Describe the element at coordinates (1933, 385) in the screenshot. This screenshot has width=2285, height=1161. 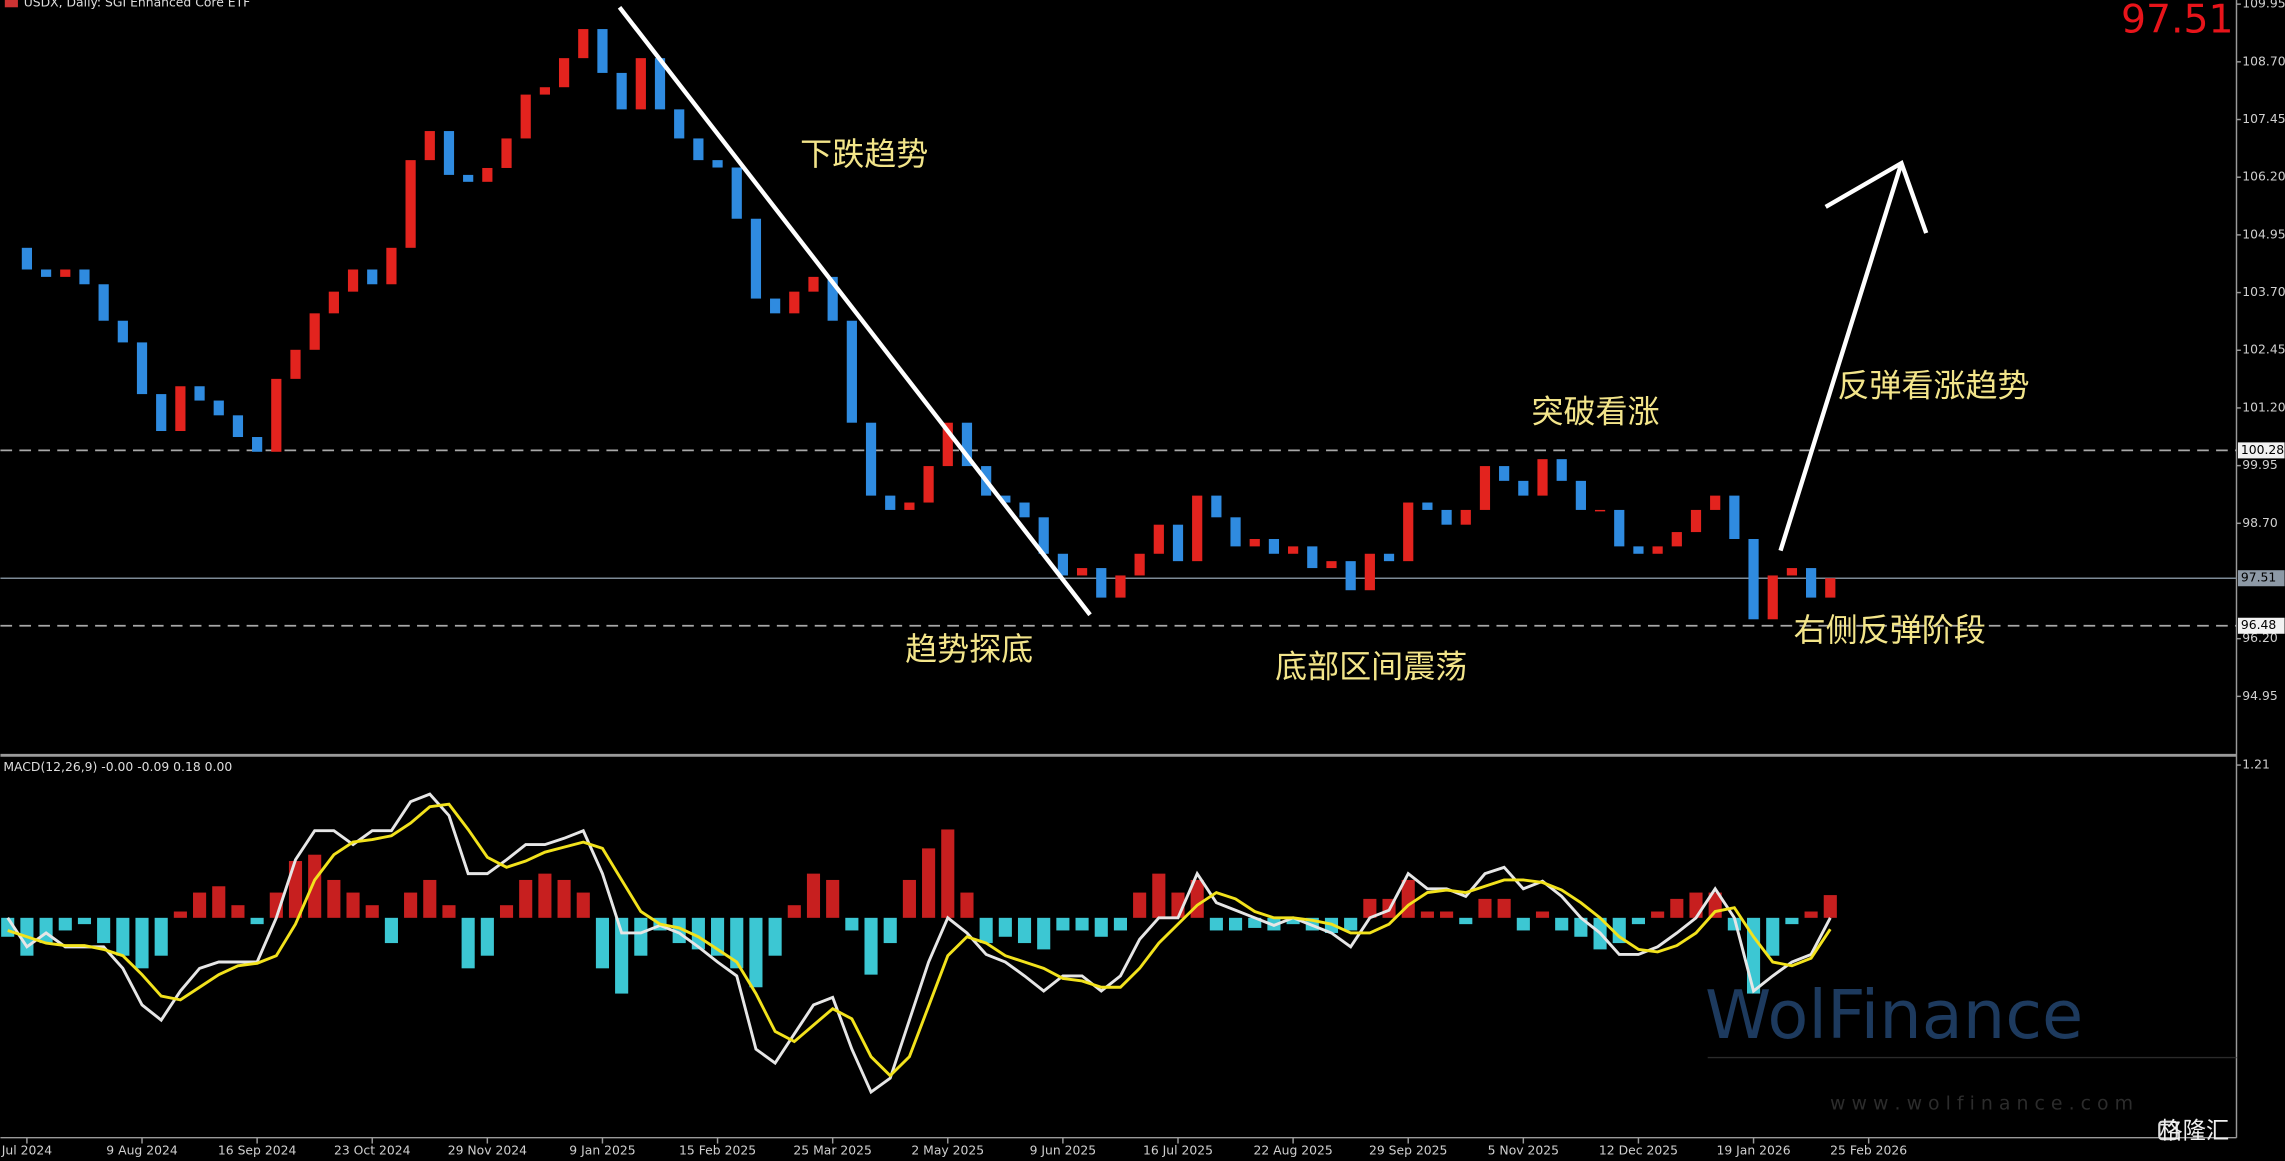
I see `annotation: 反弹看涨趋势` at that location.